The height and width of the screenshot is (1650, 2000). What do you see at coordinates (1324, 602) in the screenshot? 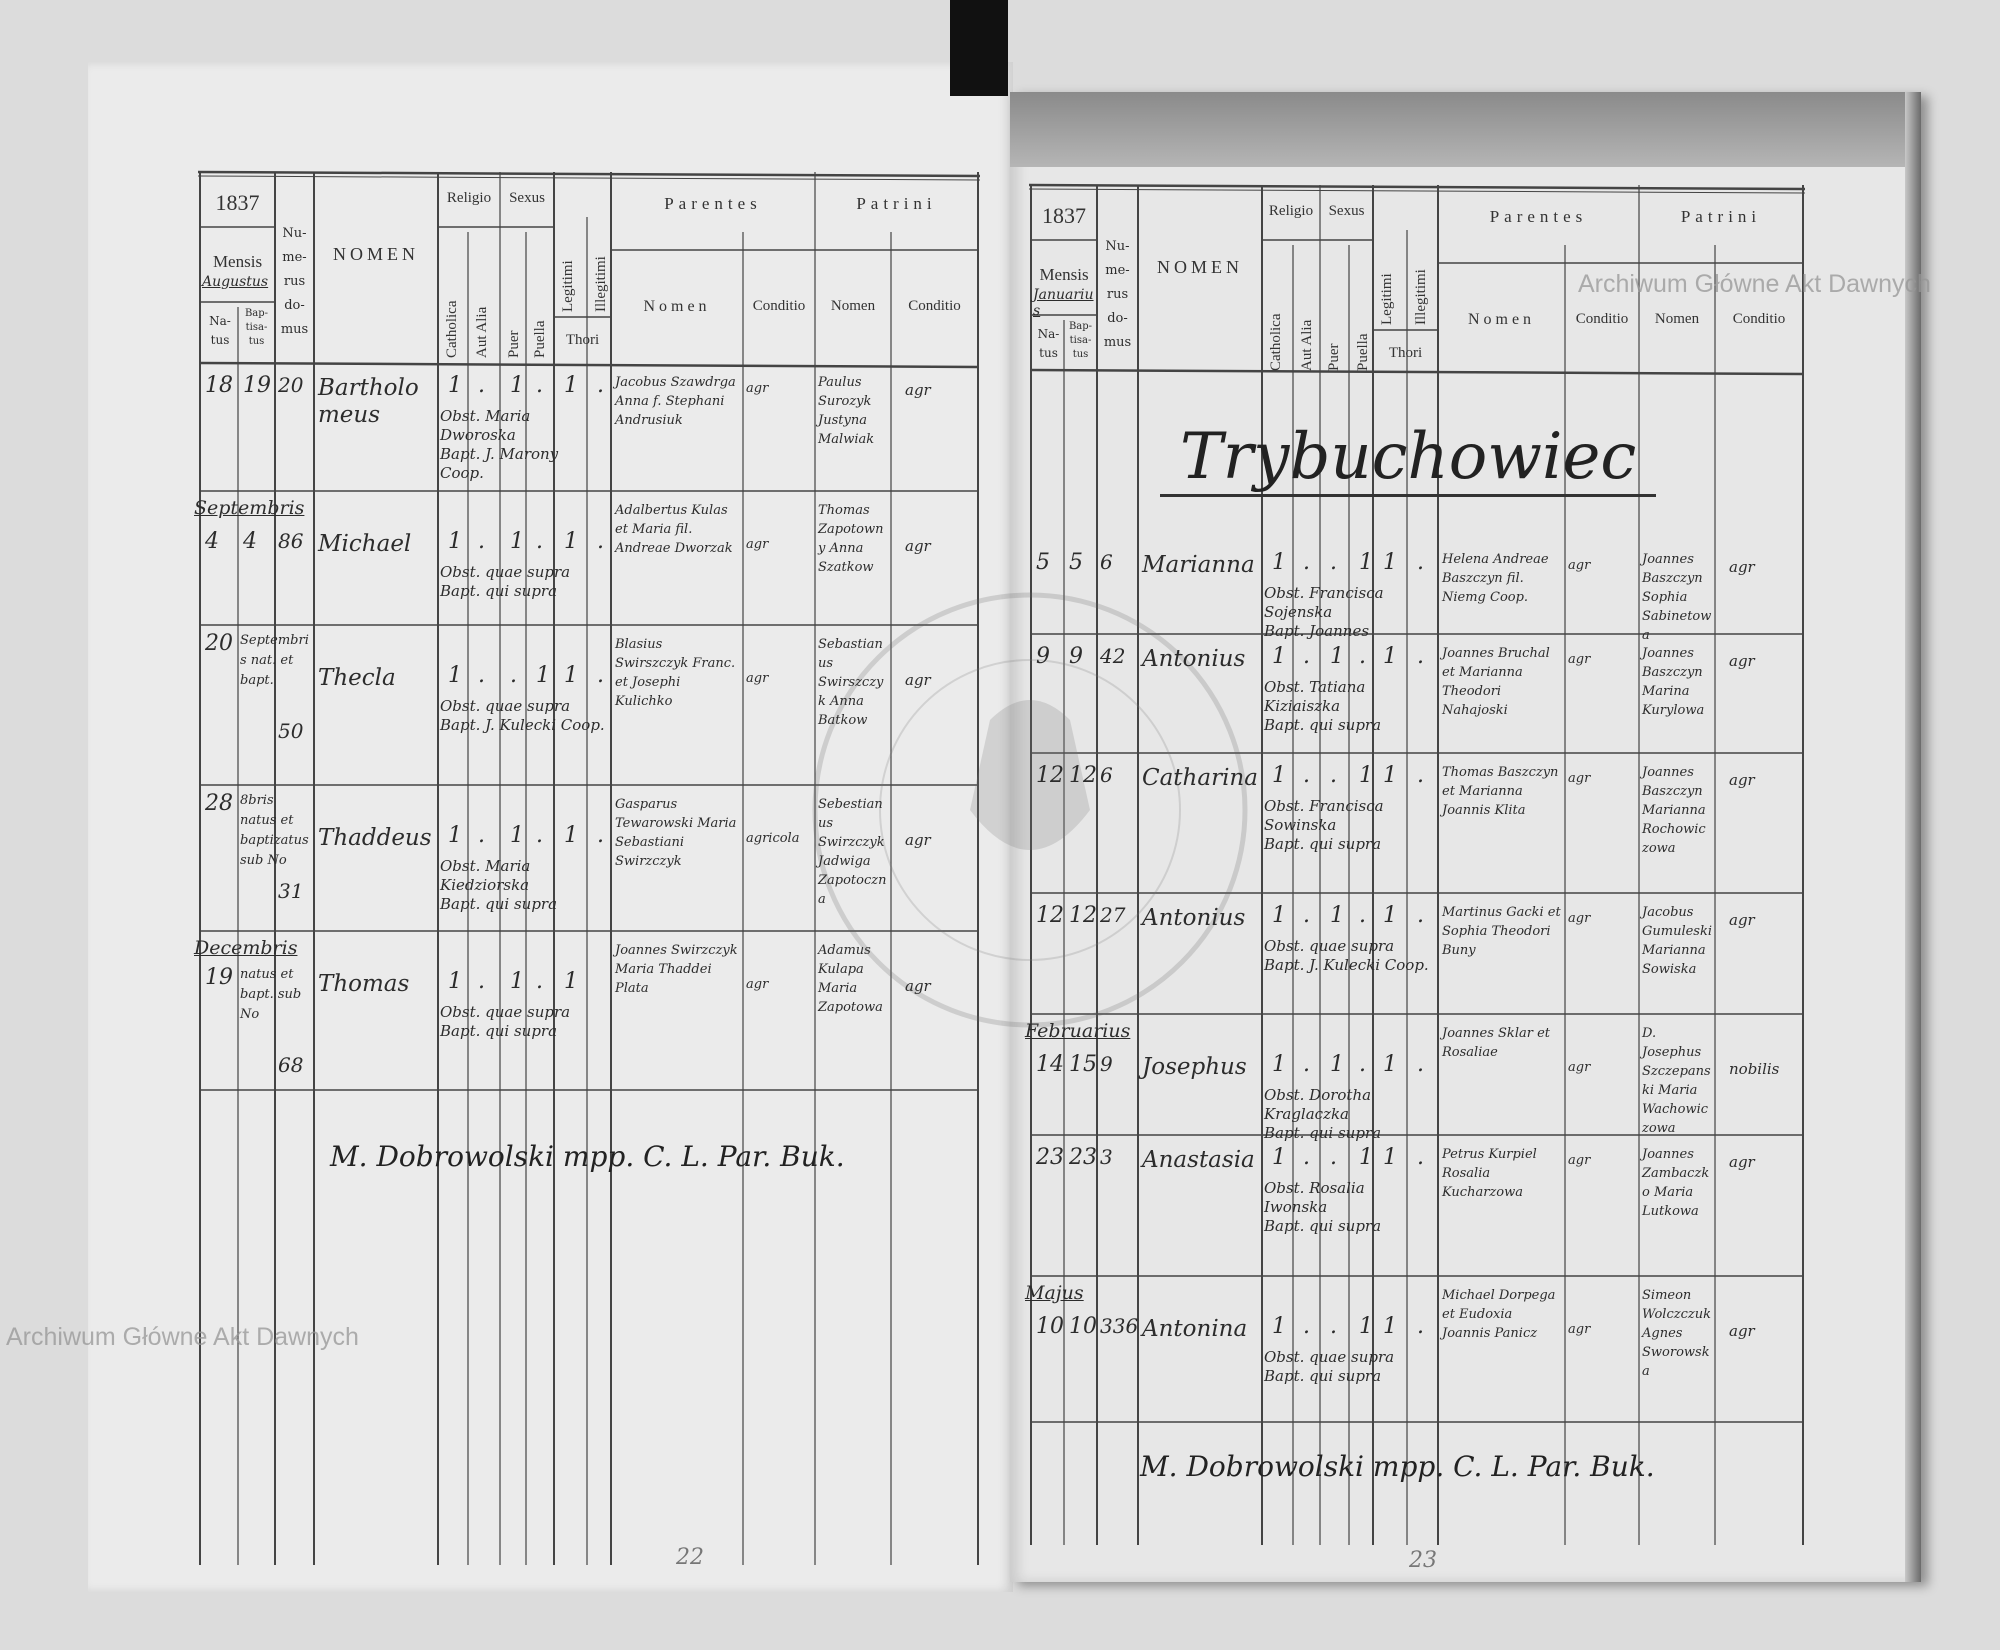
I see `midwife-baptizer-note: Obst. Francisca Sojenska` at bounding box center [1324, 602].